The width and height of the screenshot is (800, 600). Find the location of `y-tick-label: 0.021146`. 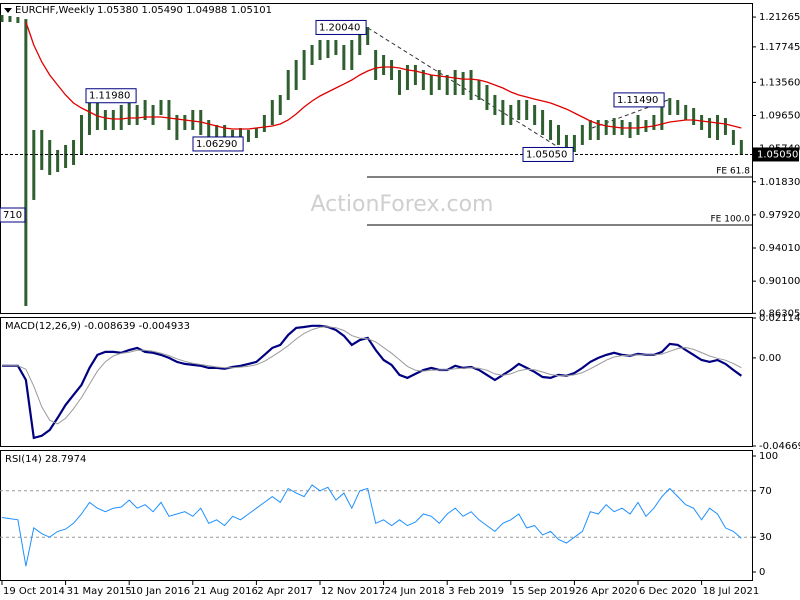

y-tick-label: 0.021146 is located at coordinates (779, 318).